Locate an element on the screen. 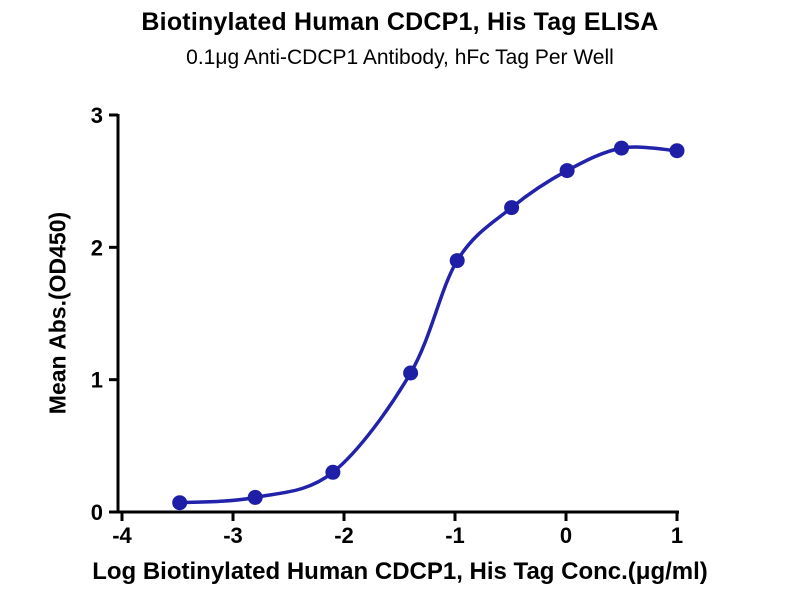  y-tick-label: 3 is located at coordinates (97, 115).